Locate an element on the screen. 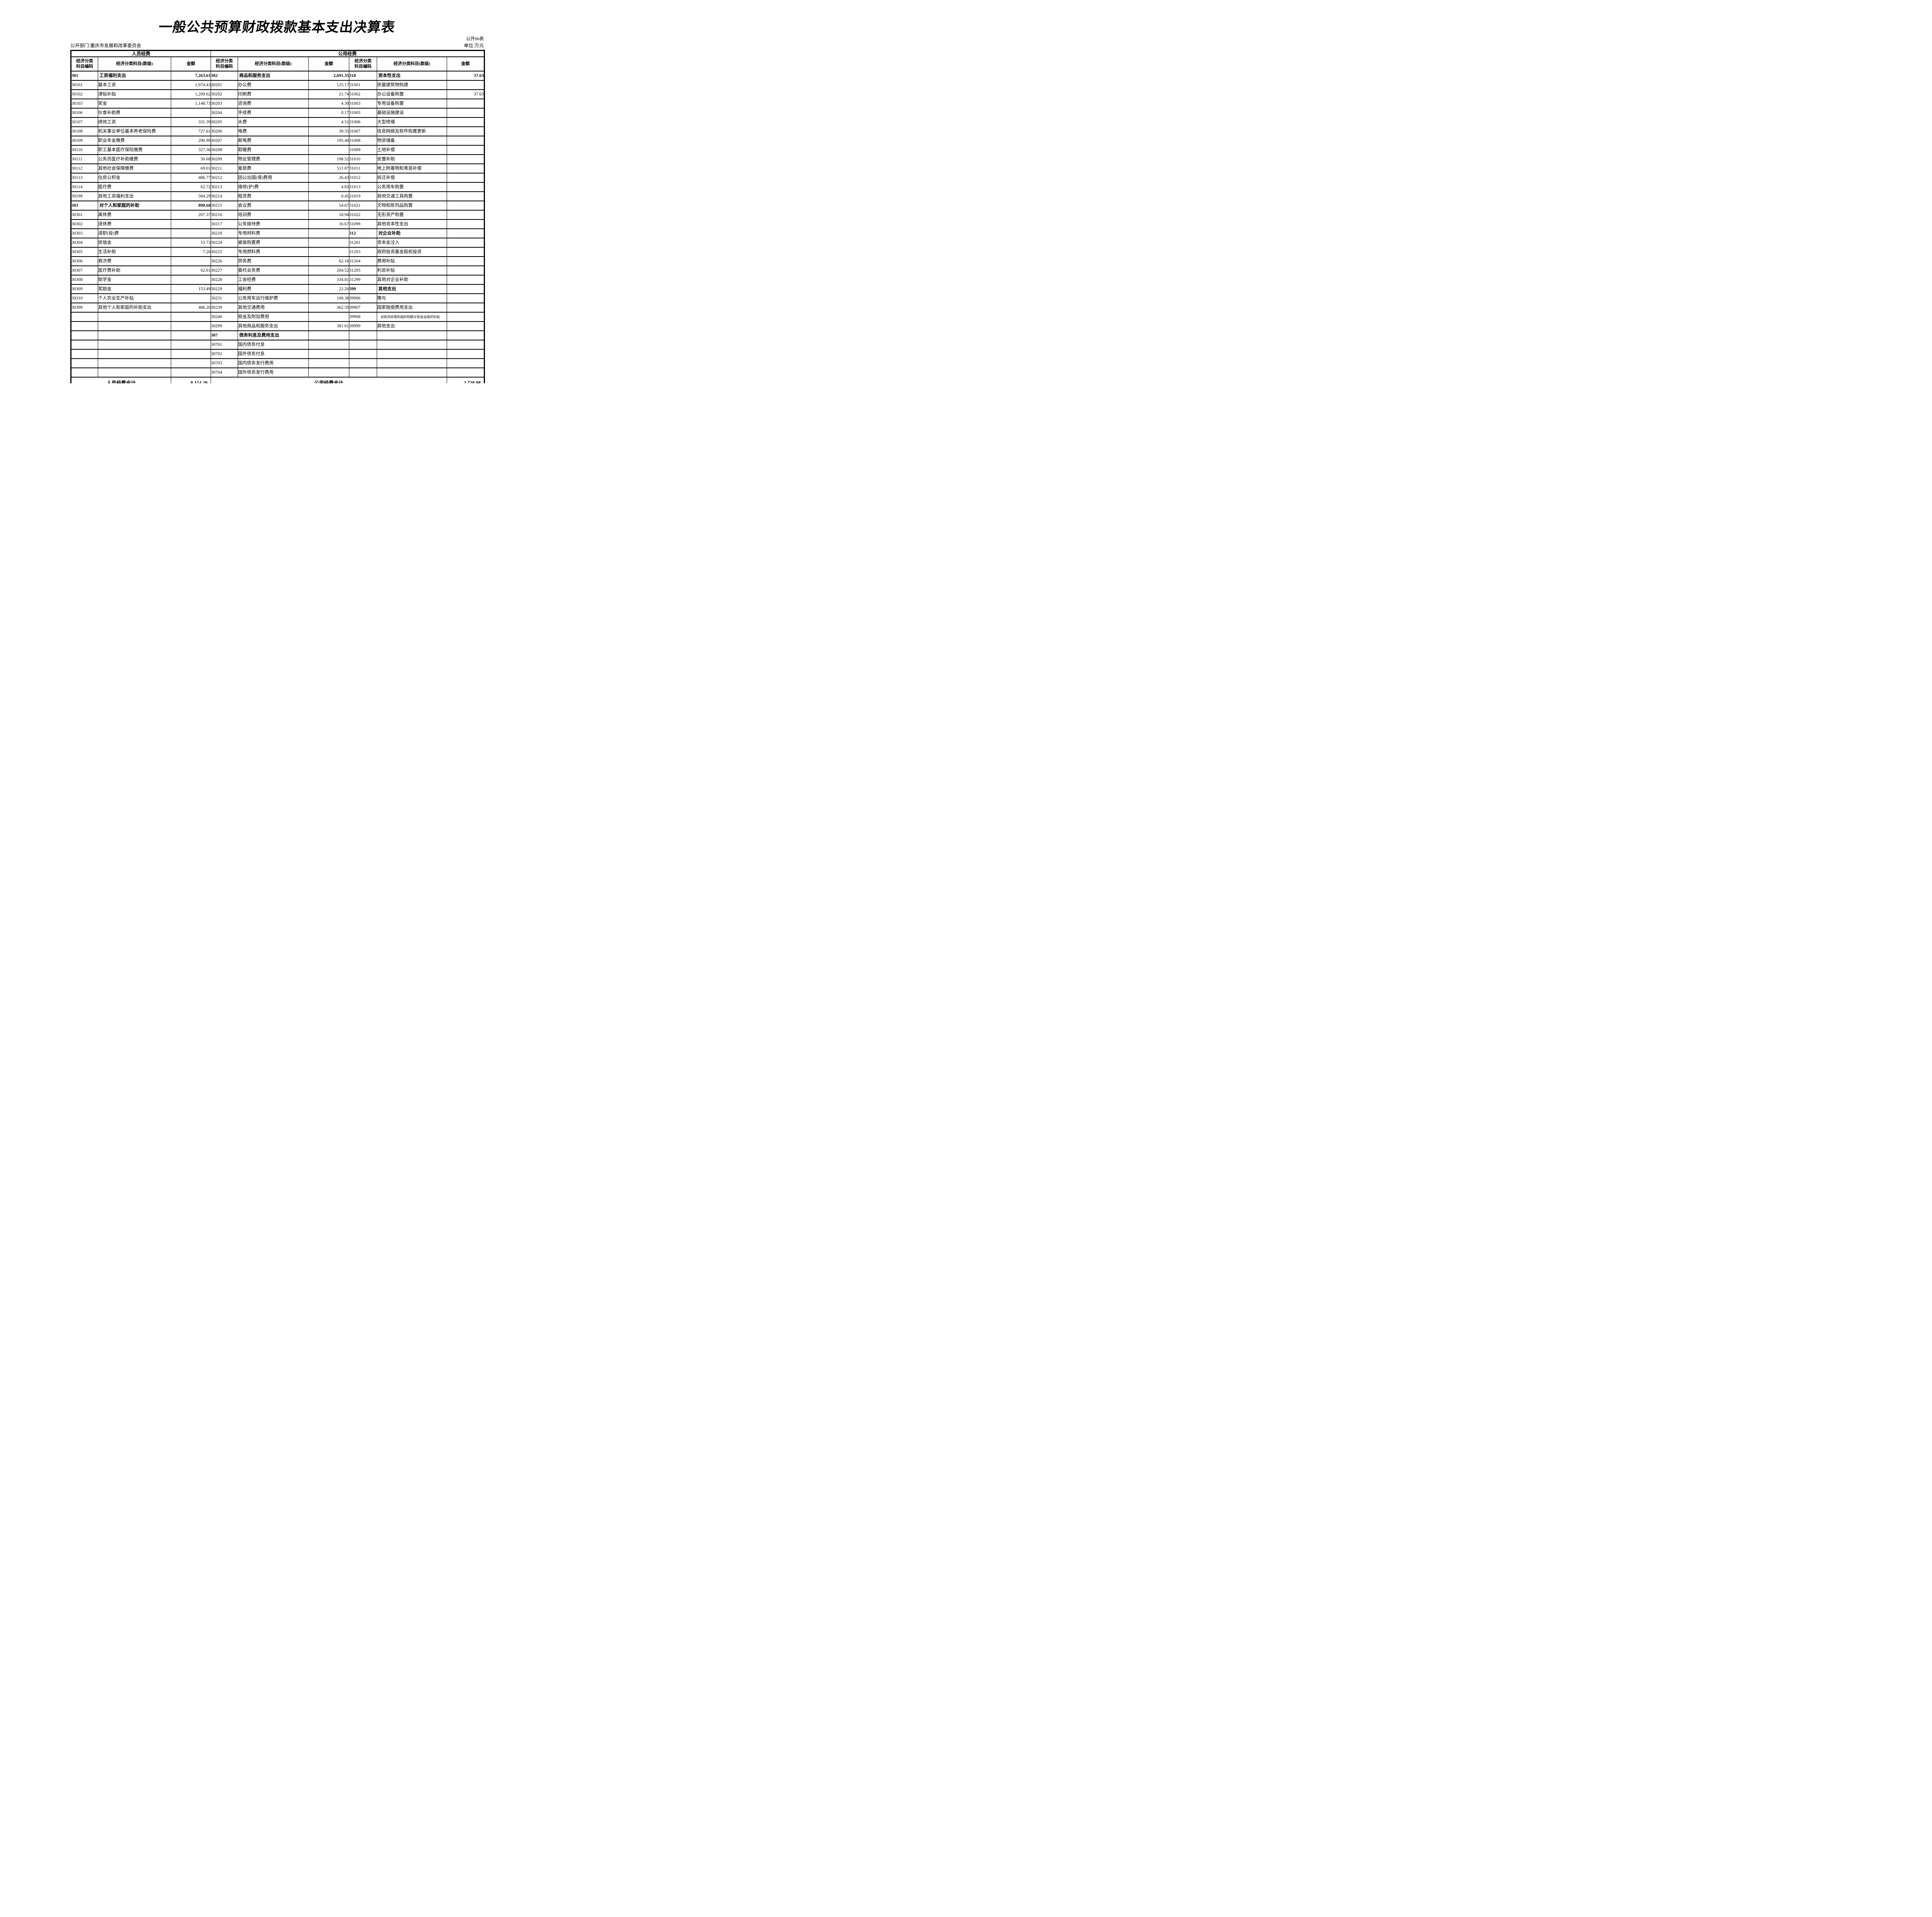 This screenshot has width=1932, height=1917. subject-cell: 其他支出 is located at coordinates (412, 326).